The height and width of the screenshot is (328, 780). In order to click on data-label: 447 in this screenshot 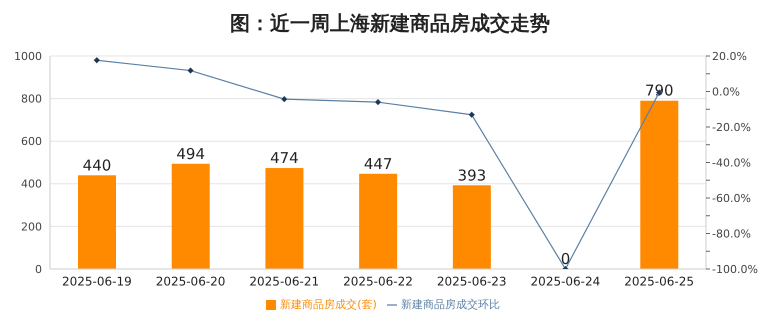, I will do `click(378, 163)`.